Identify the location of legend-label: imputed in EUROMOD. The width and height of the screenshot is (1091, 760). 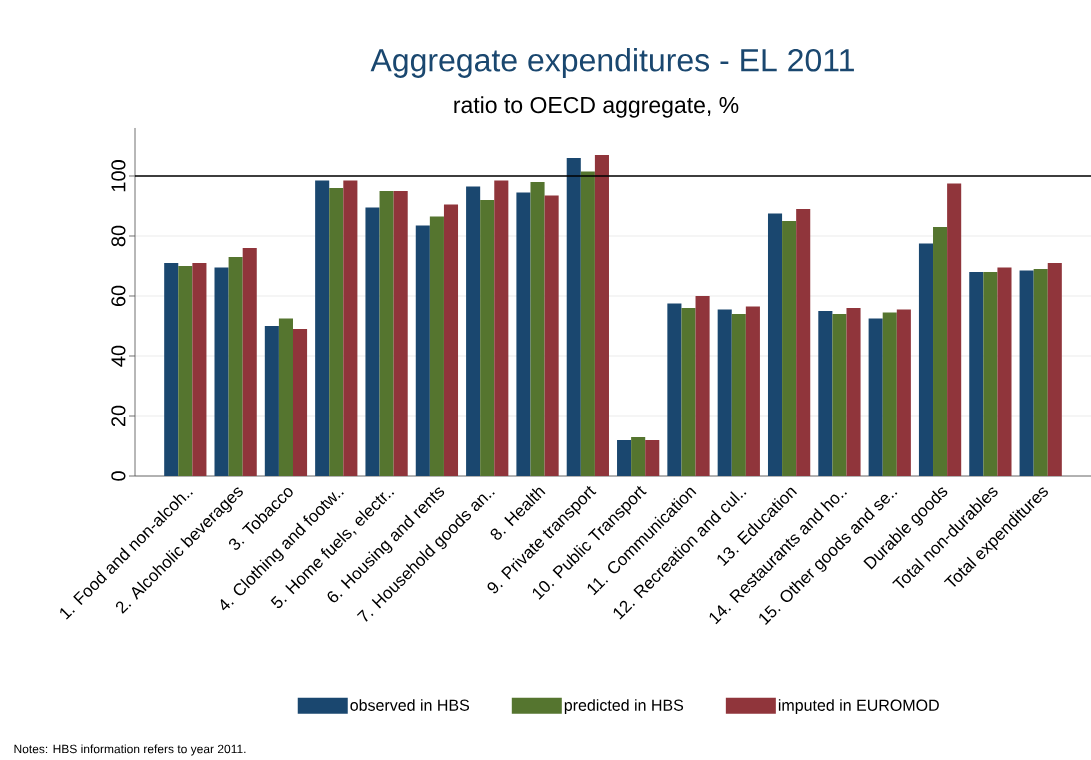
(858, 707).